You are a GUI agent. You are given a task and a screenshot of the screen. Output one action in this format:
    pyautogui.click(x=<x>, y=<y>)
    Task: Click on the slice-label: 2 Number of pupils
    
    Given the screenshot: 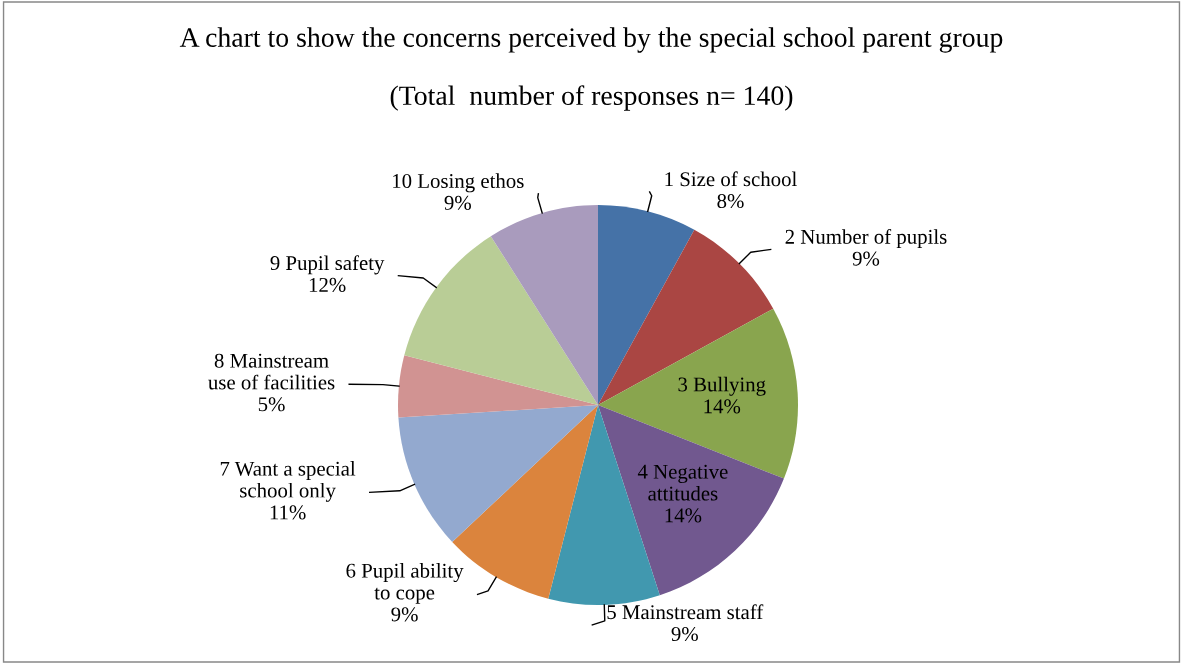 What is the action you would take?
    pyautogui.click(x=866, y=238)
    